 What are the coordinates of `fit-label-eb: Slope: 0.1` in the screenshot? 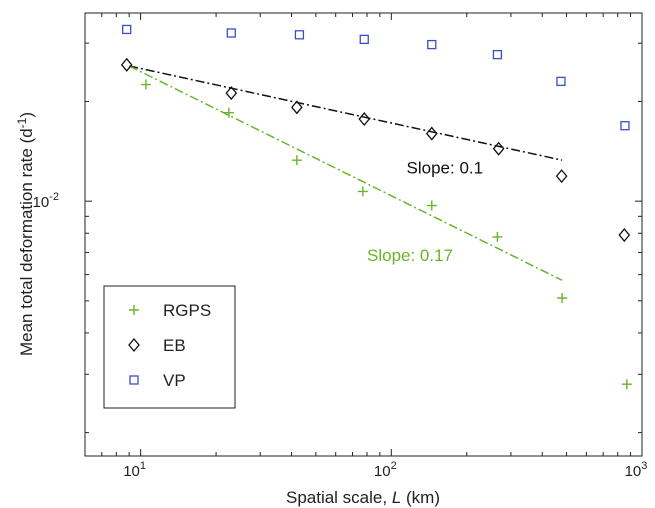 It's located at (445, 168).